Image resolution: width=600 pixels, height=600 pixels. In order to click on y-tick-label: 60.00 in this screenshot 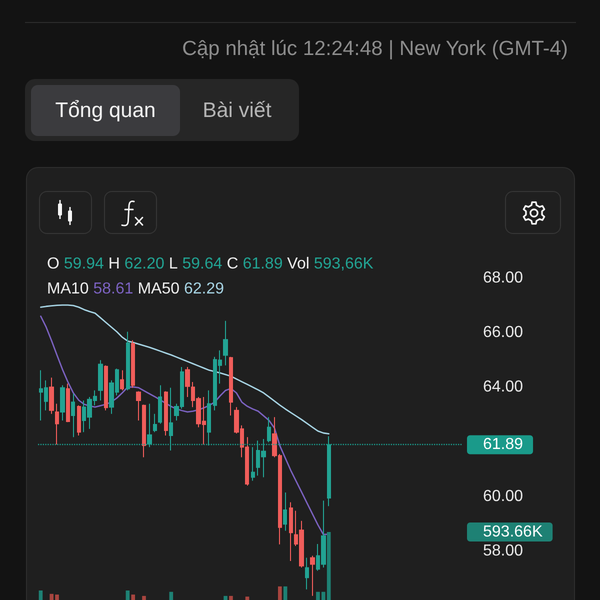, I will do `click(503, 496)`.